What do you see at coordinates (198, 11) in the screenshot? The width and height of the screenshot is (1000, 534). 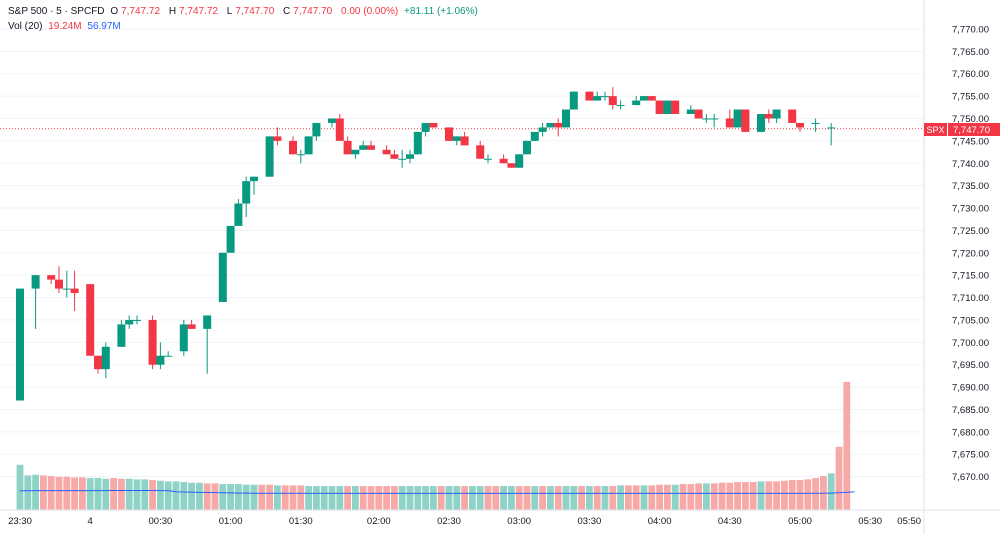 I see `high-value: 7,747.72` at bounding box center [198, 11].